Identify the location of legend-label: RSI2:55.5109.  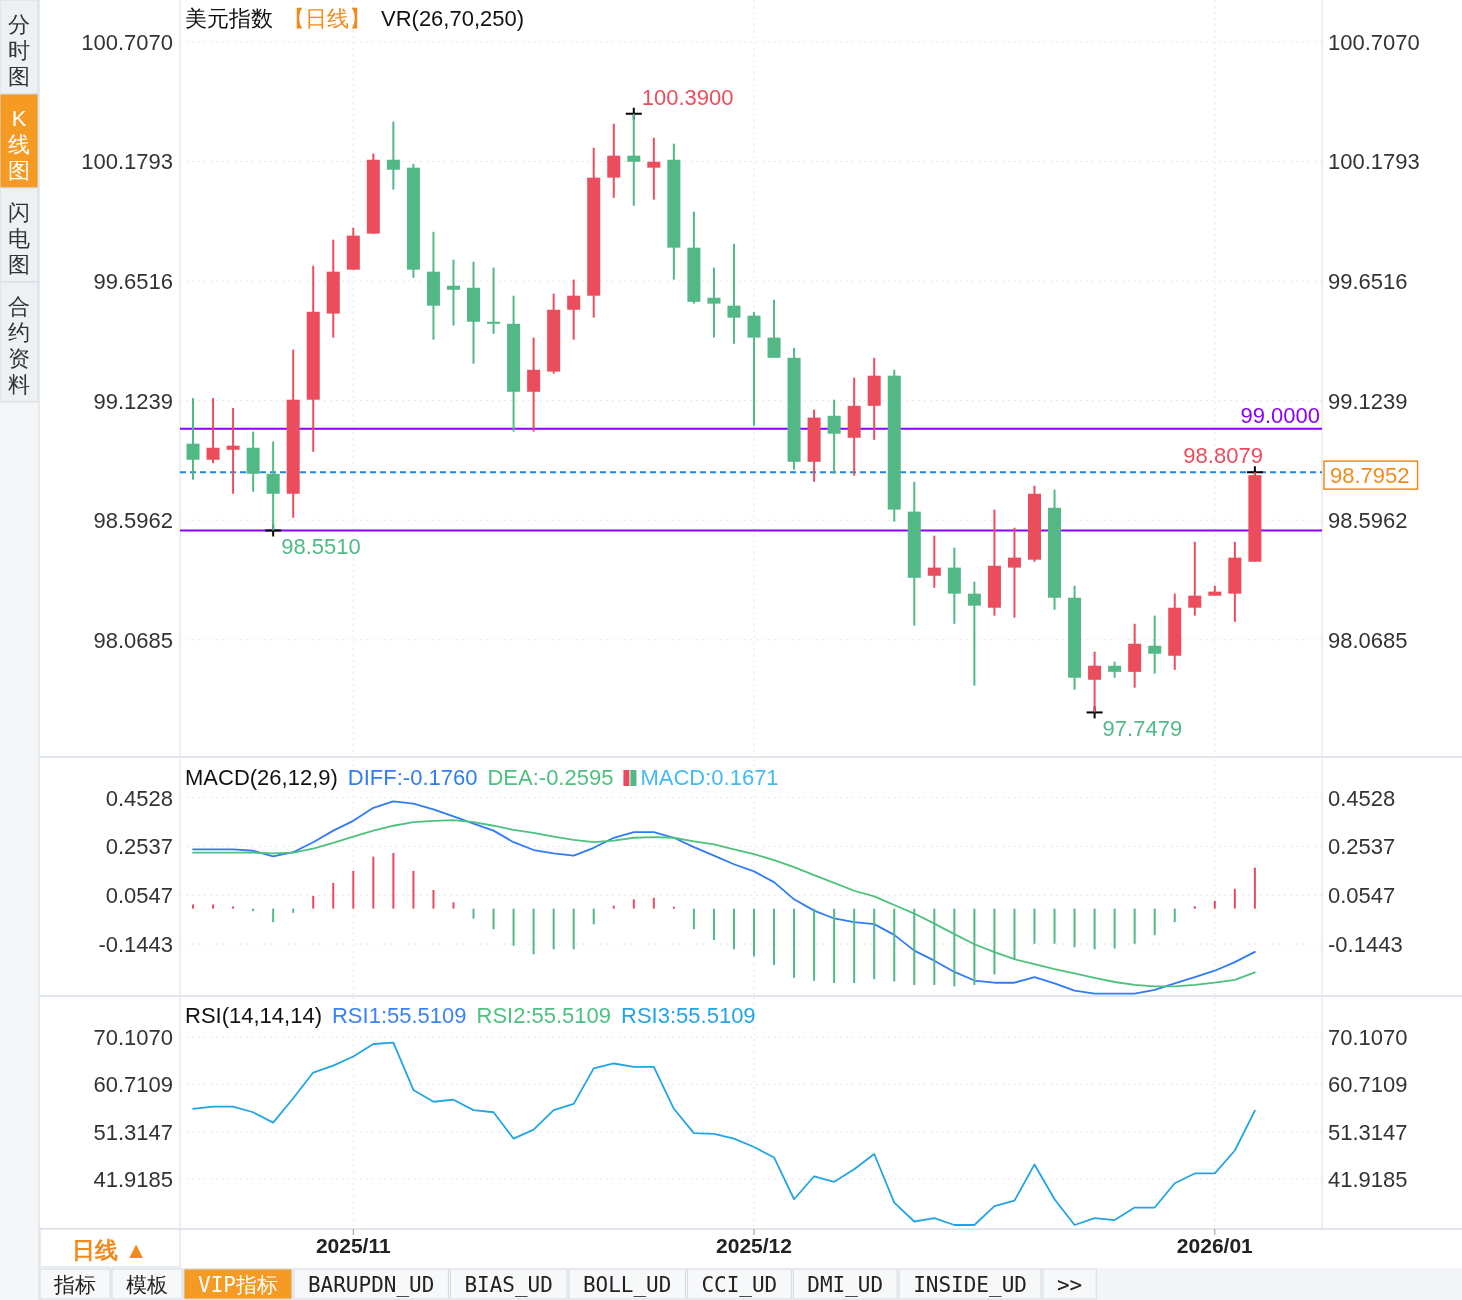
(544, 1015).